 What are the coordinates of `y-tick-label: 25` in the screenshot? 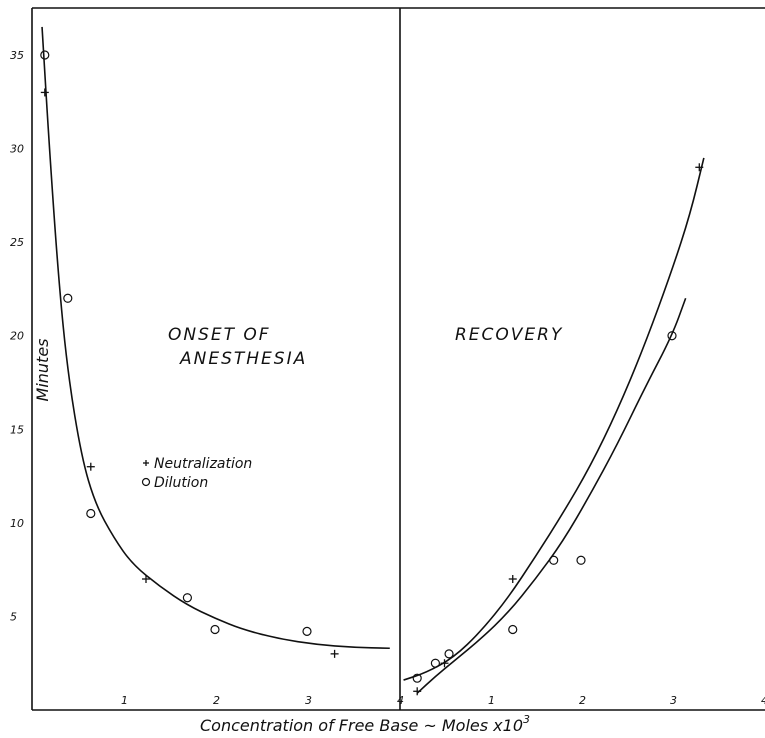 It's located at (17, 242).